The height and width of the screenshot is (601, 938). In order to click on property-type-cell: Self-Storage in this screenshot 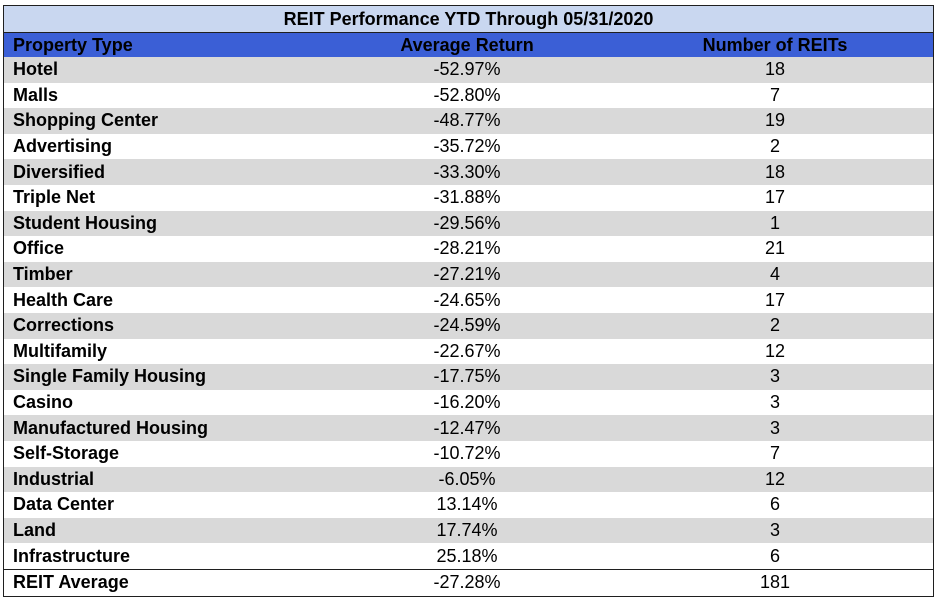, I will do `click(66, 453)`.